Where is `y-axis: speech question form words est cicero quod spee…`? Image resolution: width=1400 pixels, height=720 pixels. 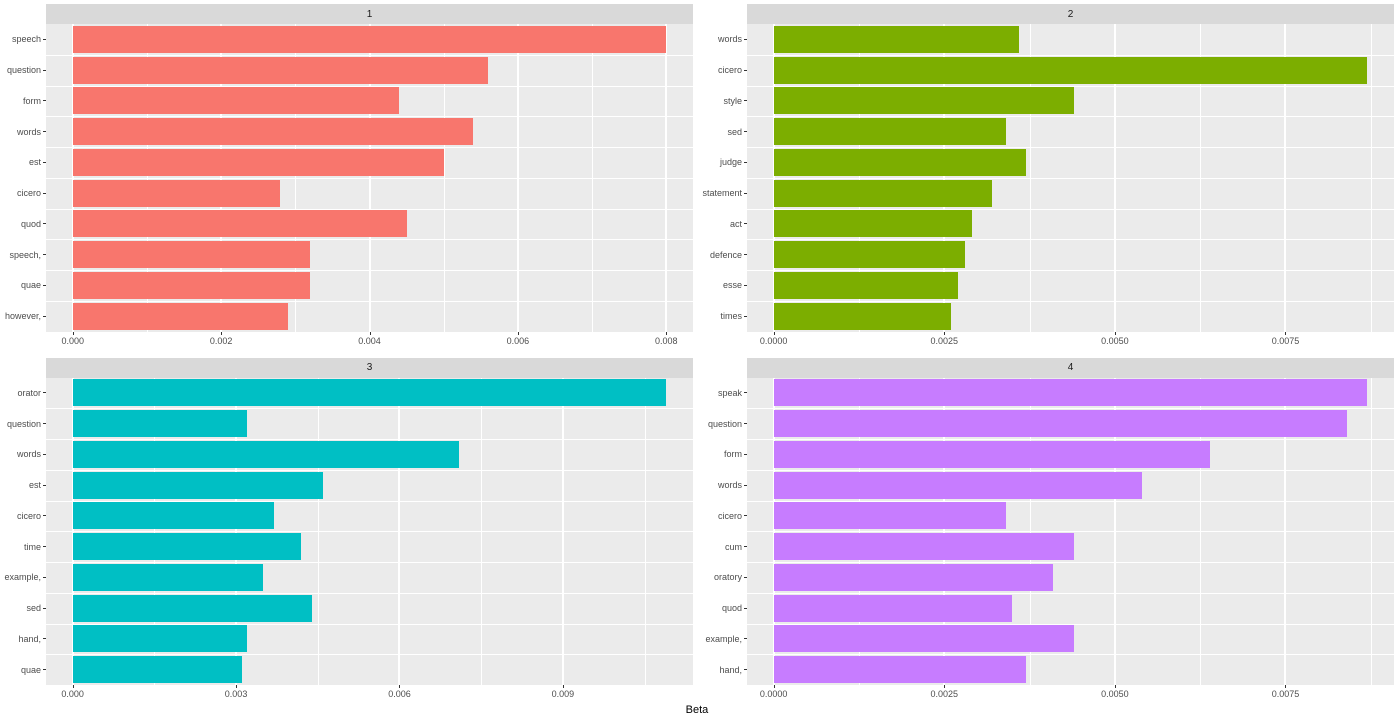
y-axis: speech question form words est cicero quod spee… is located at coordinates (23, 178).